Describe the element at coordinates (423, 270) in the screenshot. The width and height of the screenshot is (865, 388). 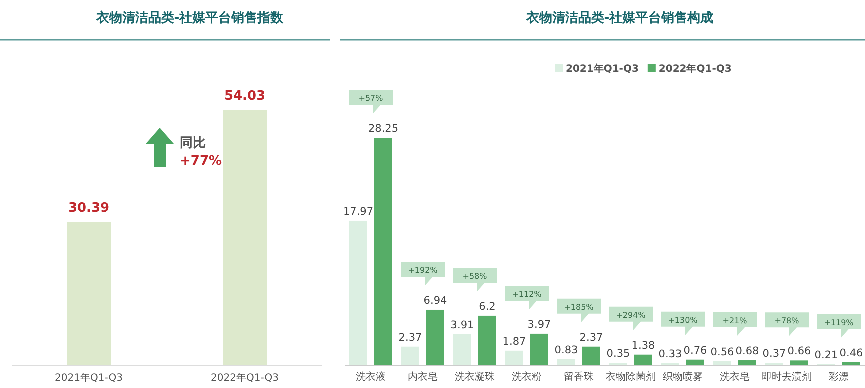
I see `annotation: +192%` at that location.